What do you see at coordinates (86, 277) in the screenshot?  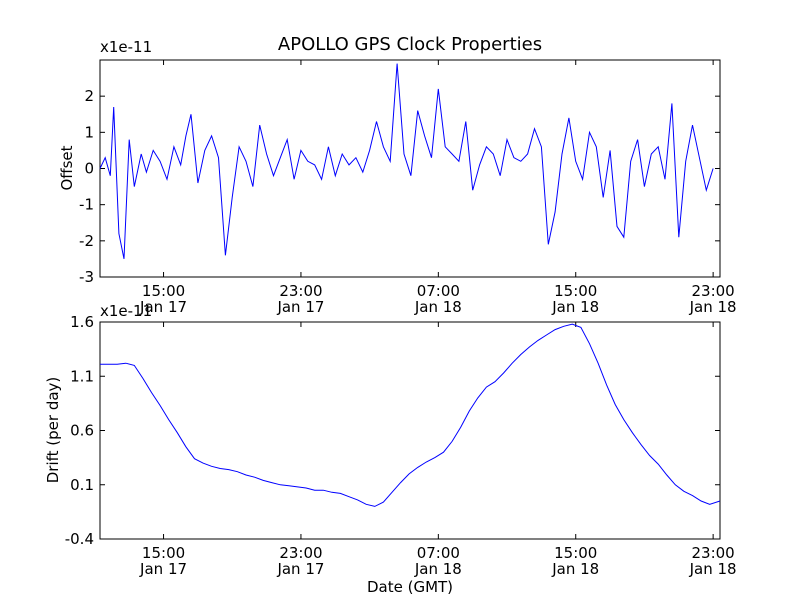 I see `offset-ytick-label: -3` at bounding box center [86, 277].